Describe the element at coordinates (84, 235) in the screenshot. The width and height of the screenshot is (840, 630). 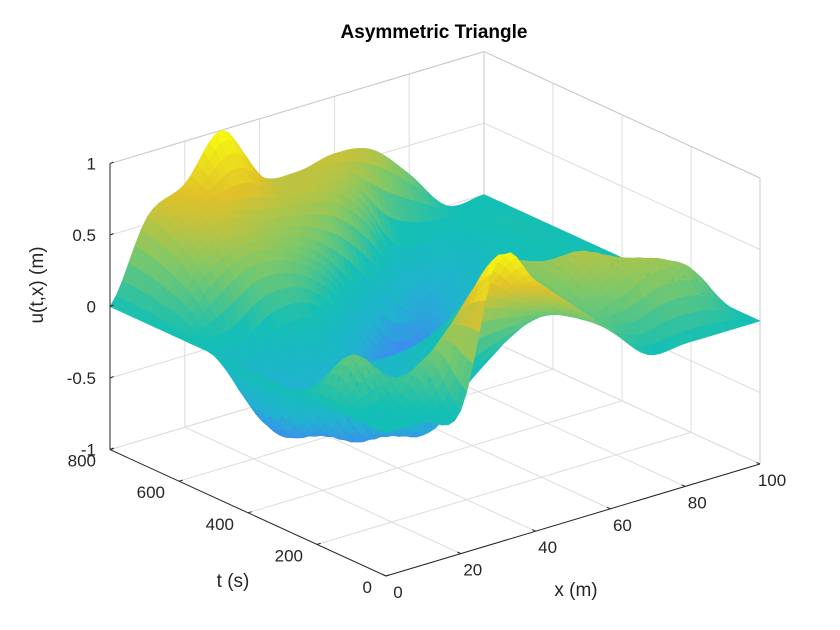
I see `z-tick-label: 0.5` at that location.